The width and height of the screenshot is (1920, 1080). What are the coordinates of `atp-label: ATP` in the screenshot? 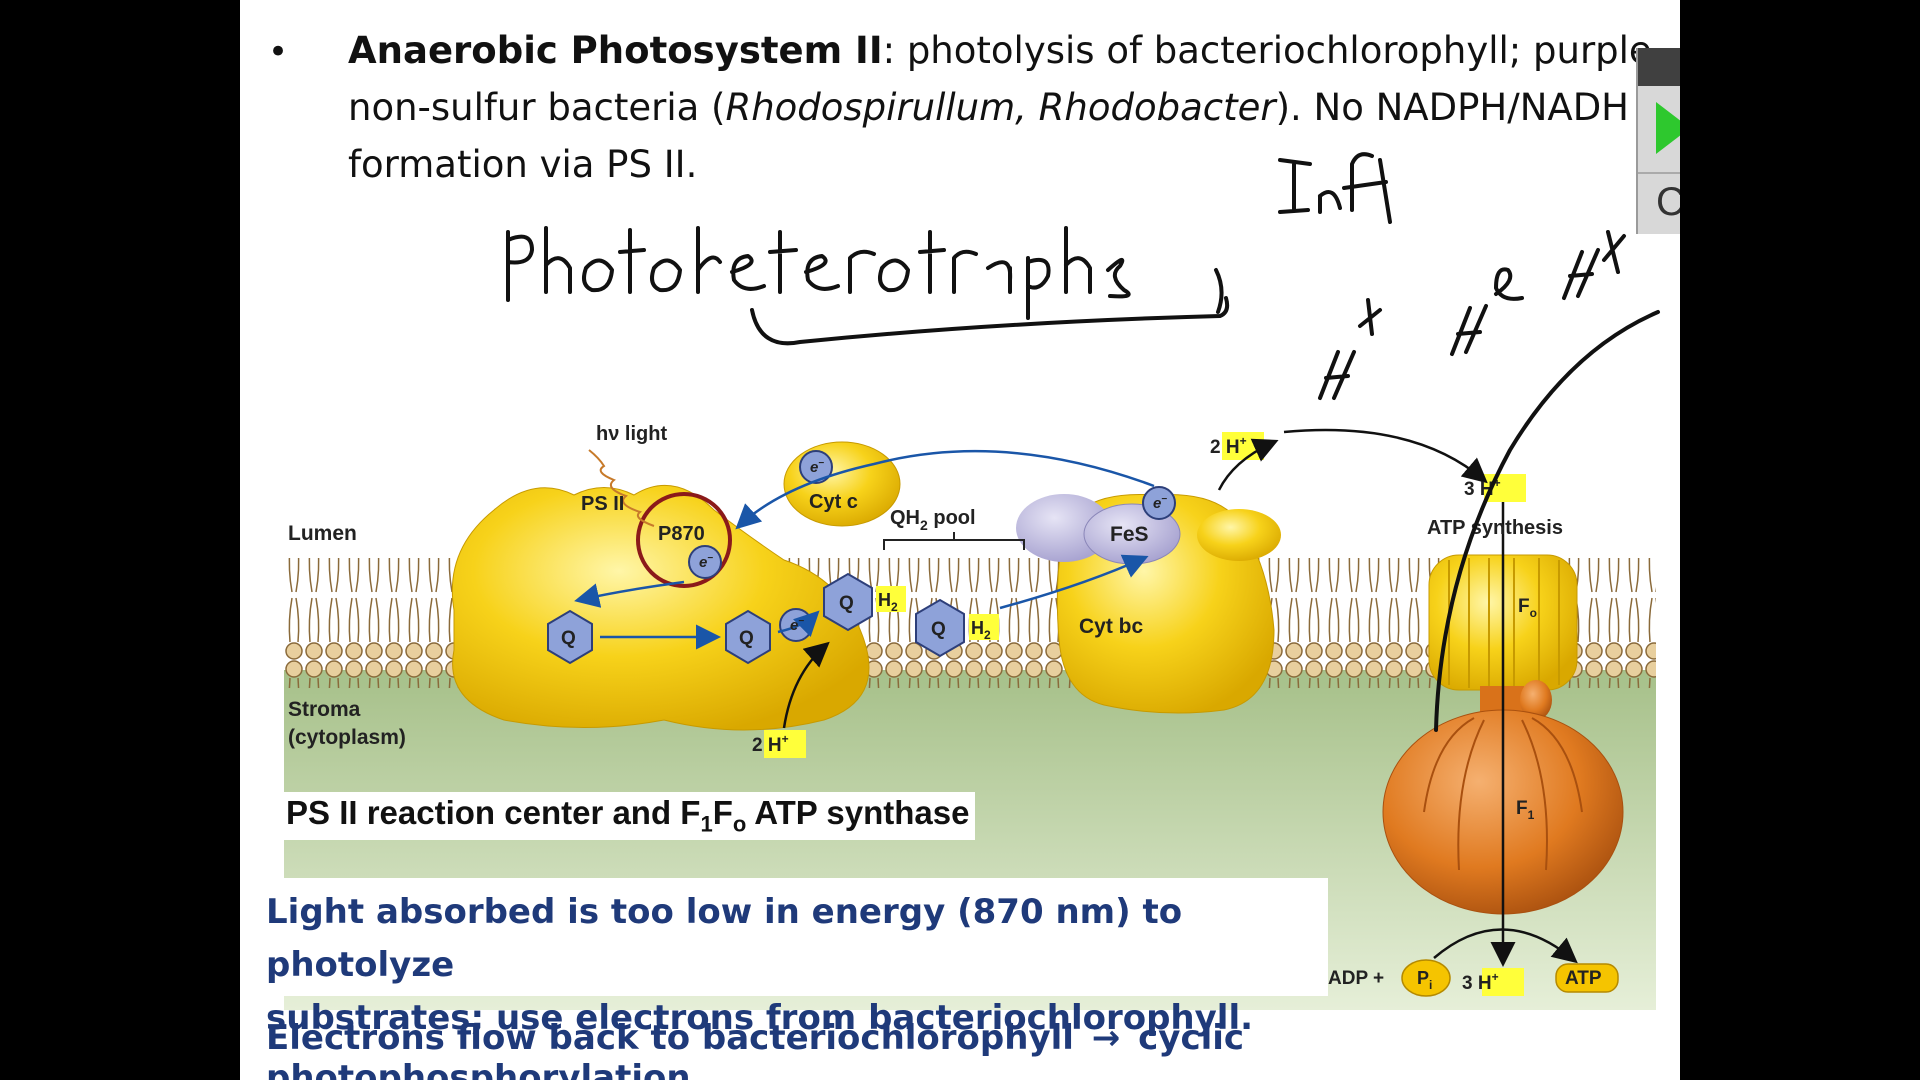 It's located at (1583, 978).